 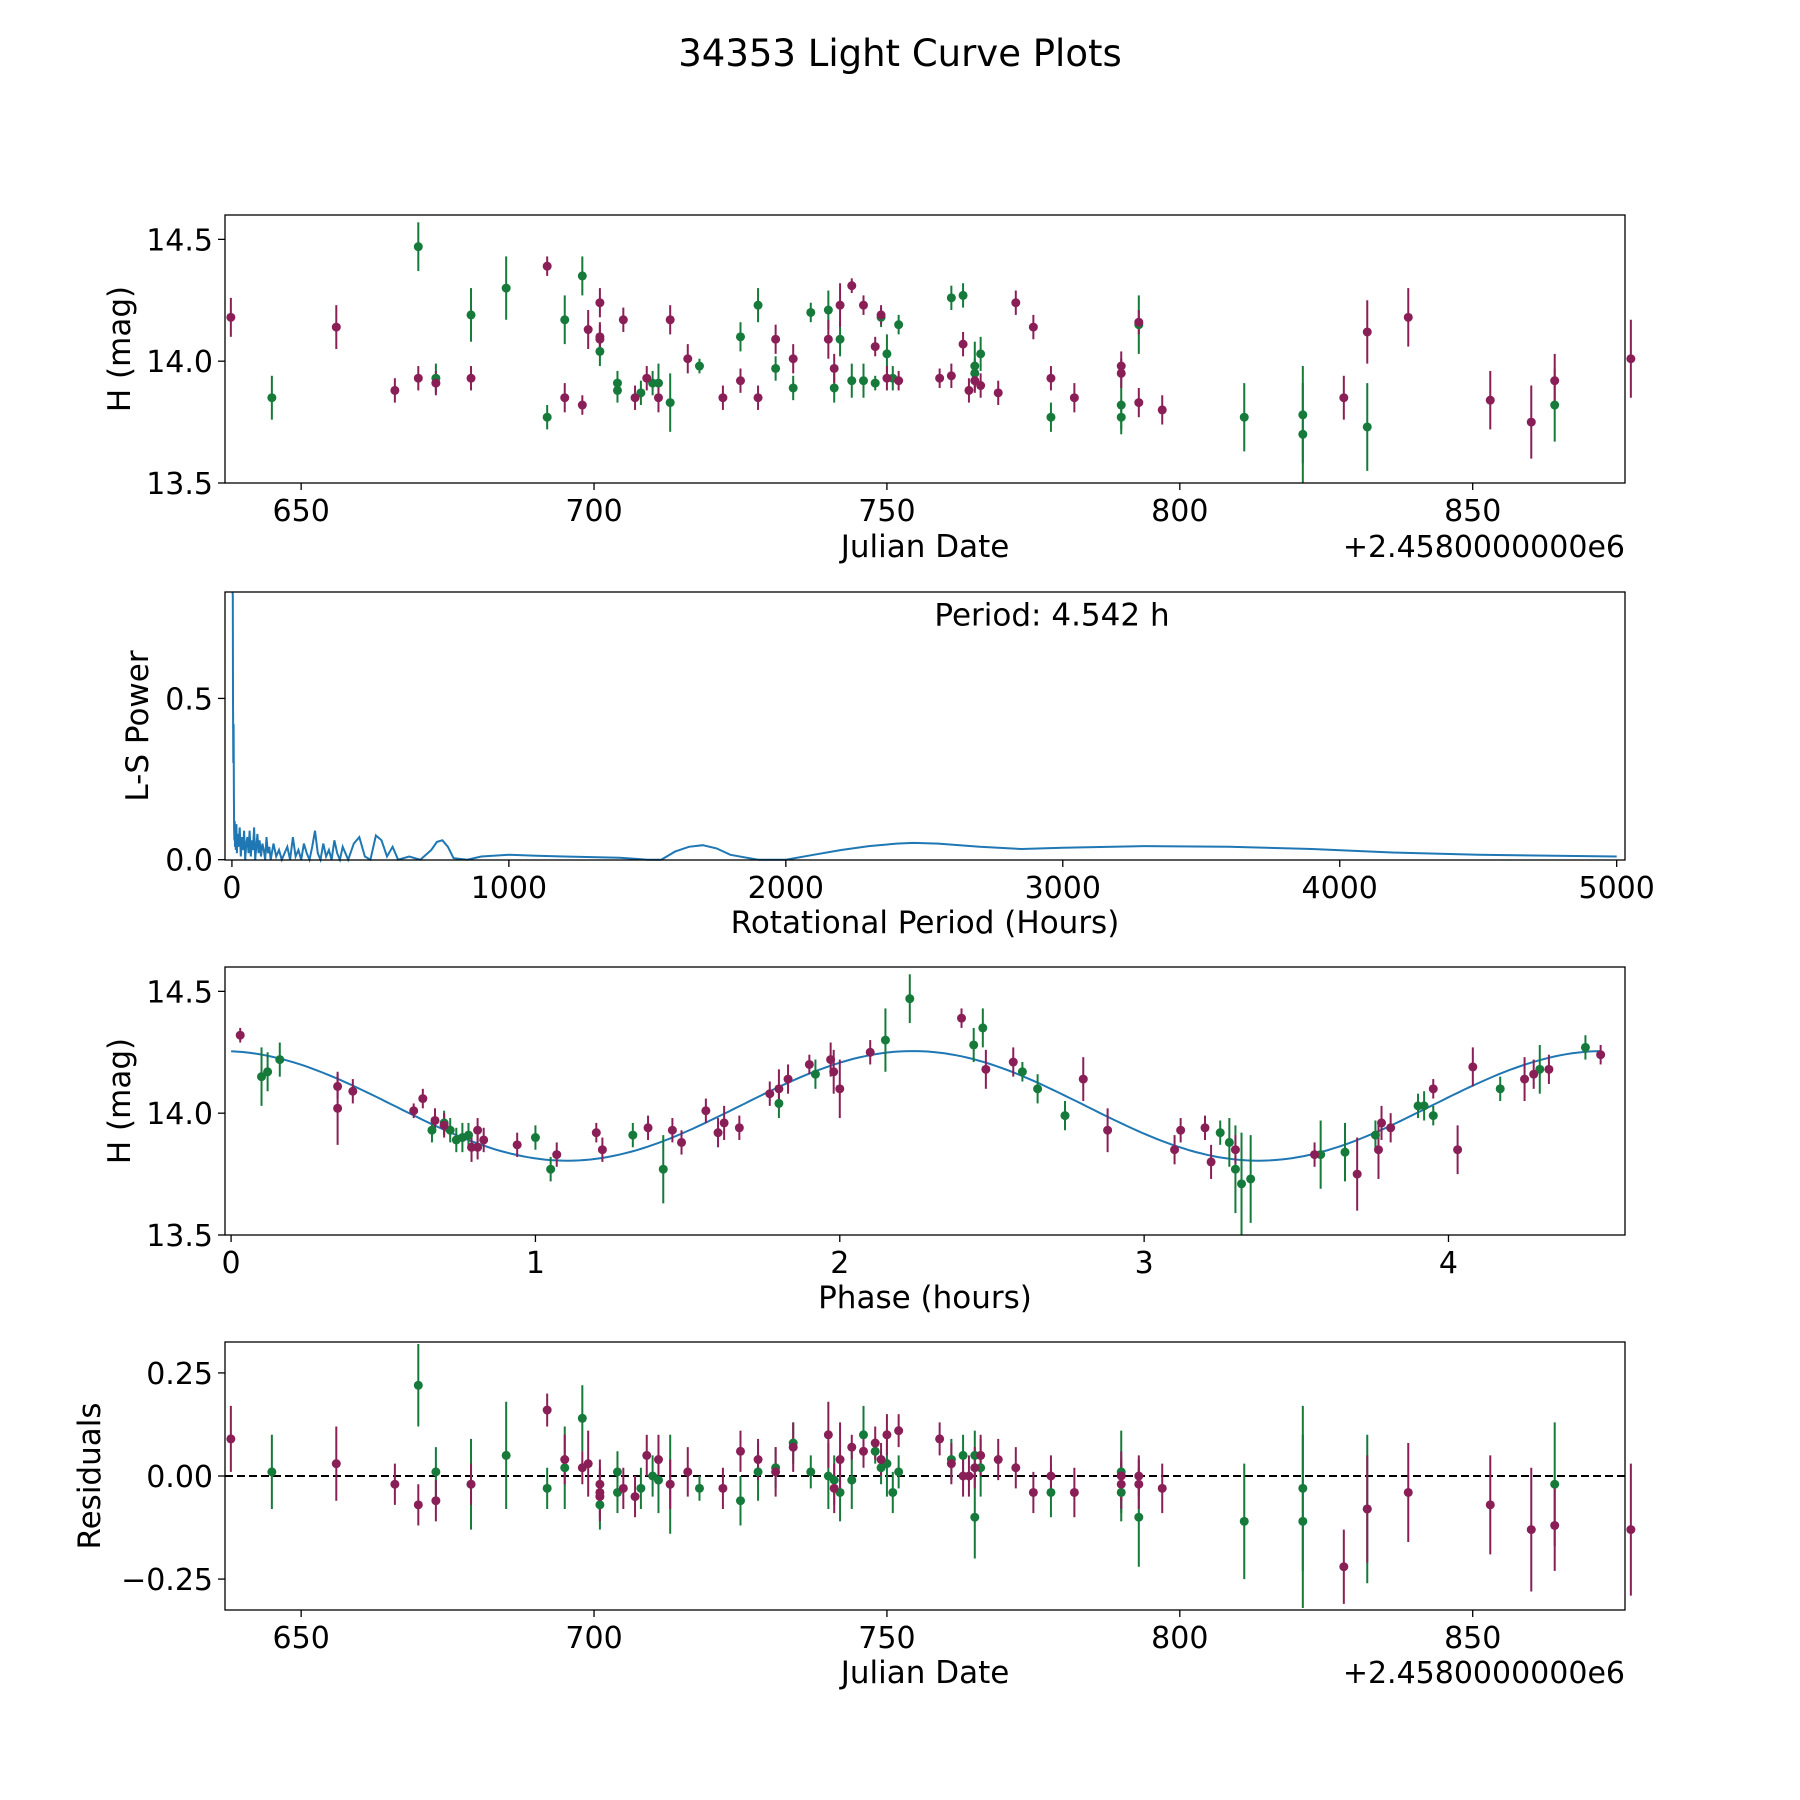 I want to click on lightcurve-ytick-label: 13.5, so click(x=179, y=484).